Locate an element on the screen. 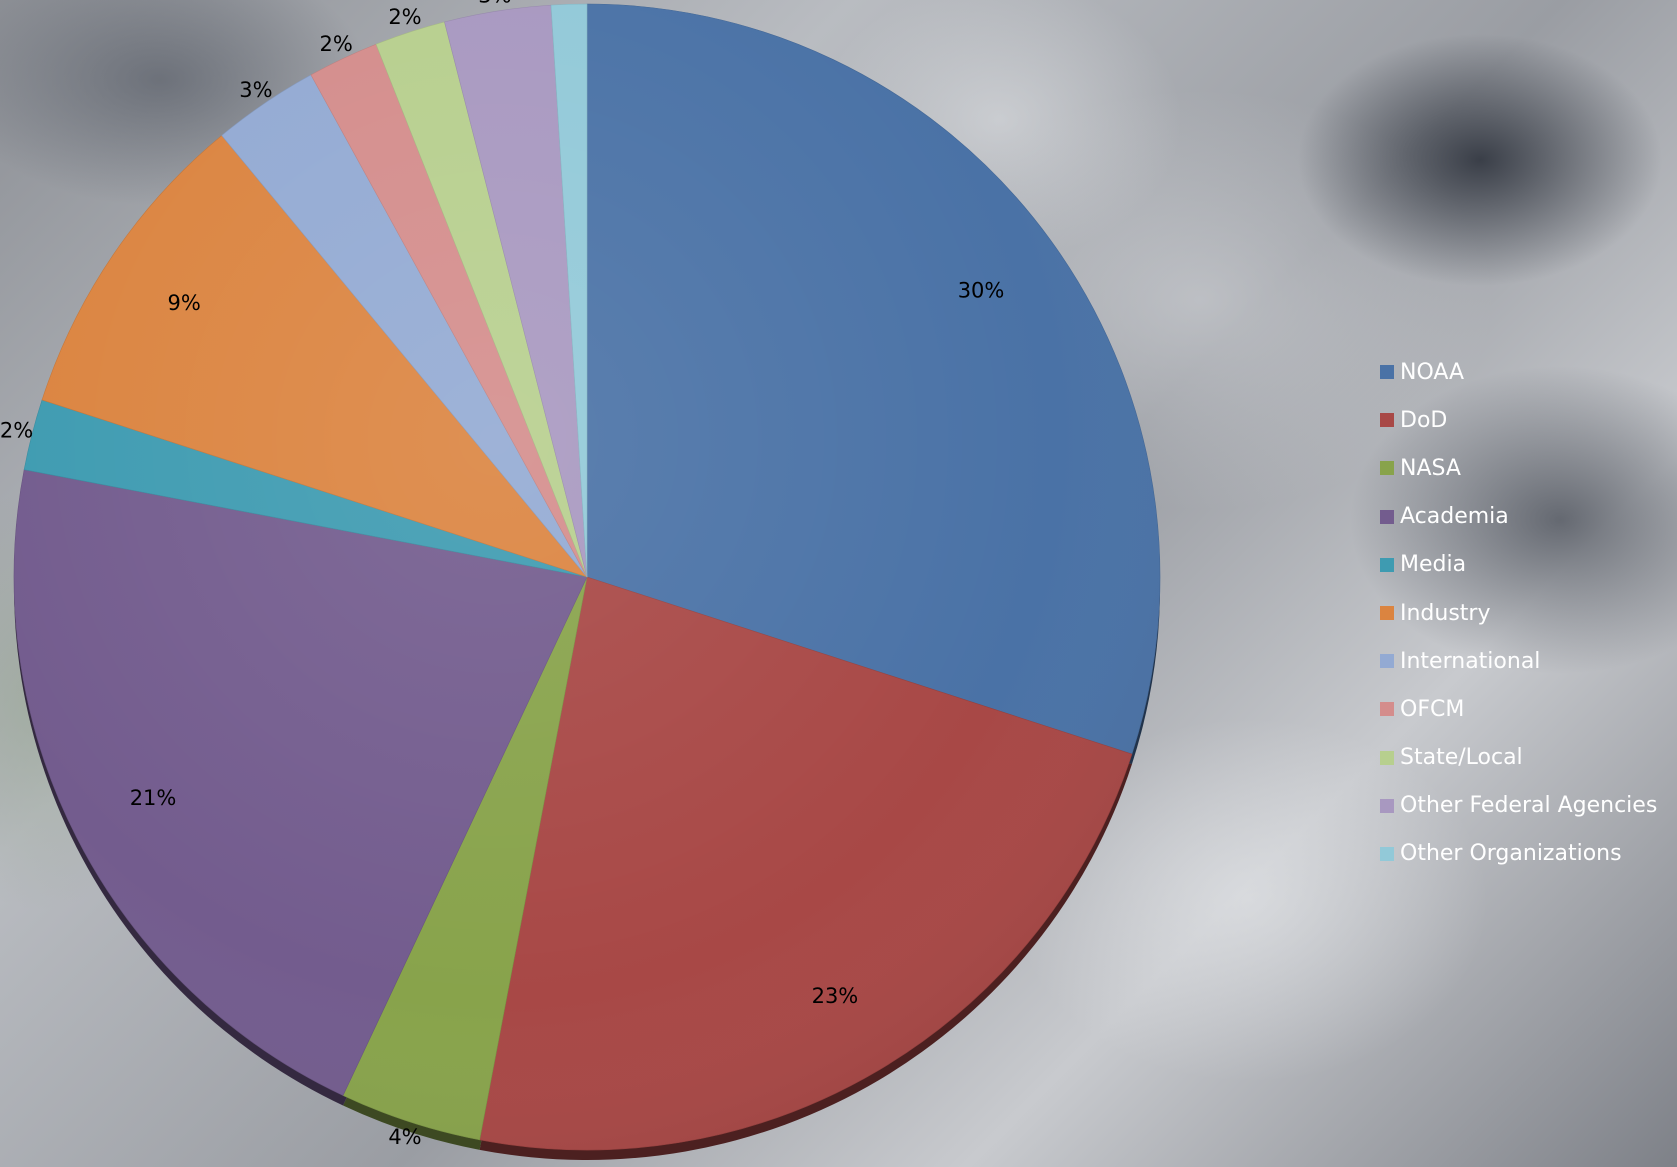 The height and width of the screenshot is (1167, 1677). legend-label: OFCM is located at coordinates (1432, 709).